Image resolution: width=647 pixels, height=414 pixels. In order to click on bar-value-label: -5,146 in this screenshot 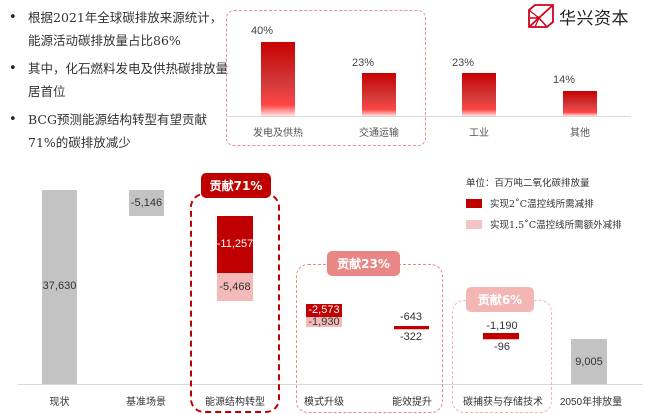, I will do `click(146, 203)`.